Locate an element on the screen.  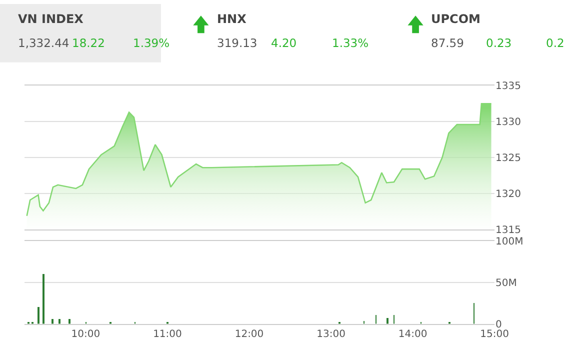
text: 1.39% is located at coordinates (151, 43).